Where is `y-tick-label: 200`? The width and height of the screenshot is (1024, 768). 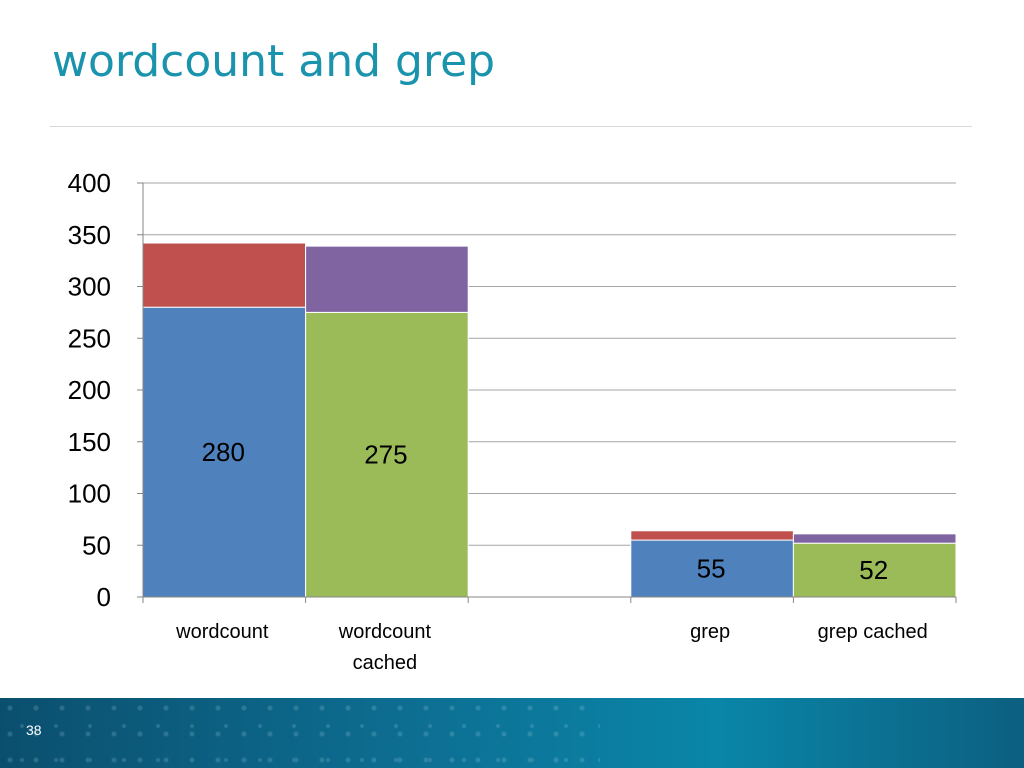
y-tick-label: 200 is located at coordinates (89, 390).